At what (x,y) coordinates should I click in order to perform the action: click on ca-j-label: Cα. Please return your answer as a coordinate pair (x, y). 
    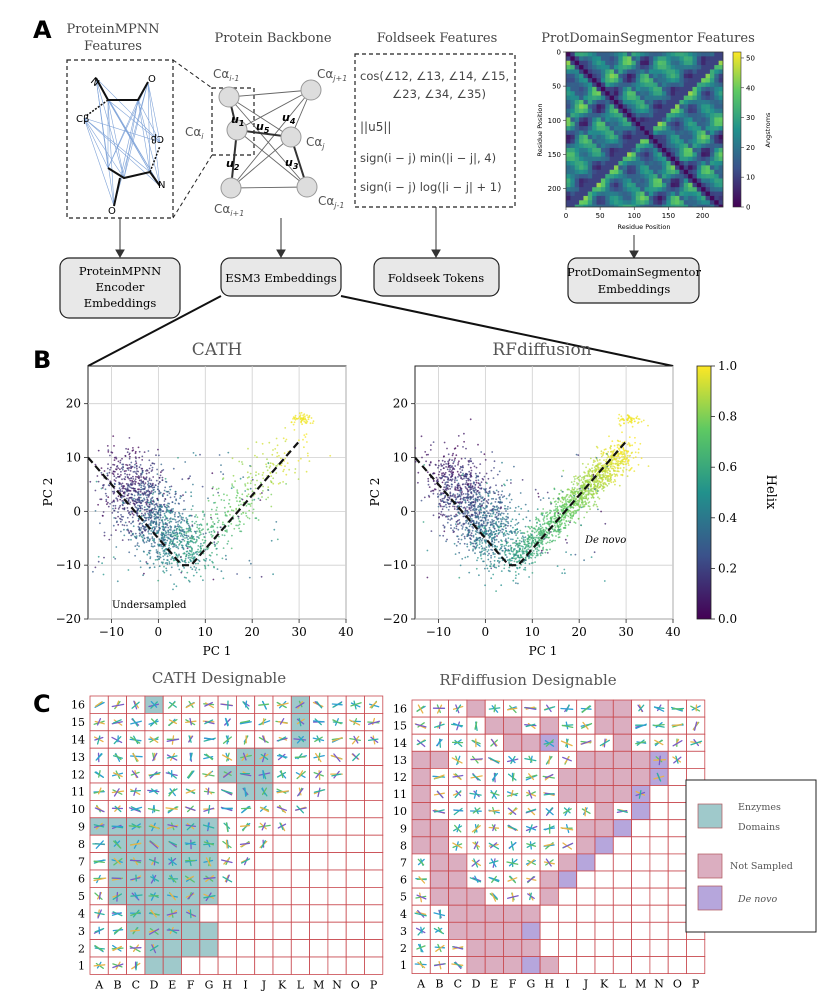
    Looking at the image, I should click on (314, 142).